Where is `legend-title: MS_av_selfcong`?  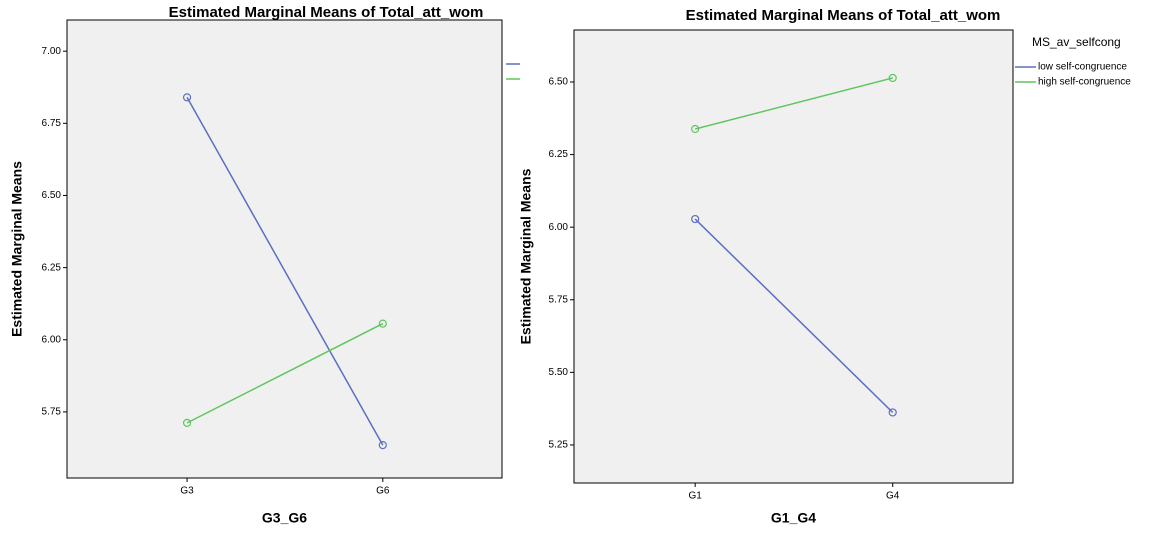 legend-title: MS_av_selfcong is located at coordinates (1076, 42).